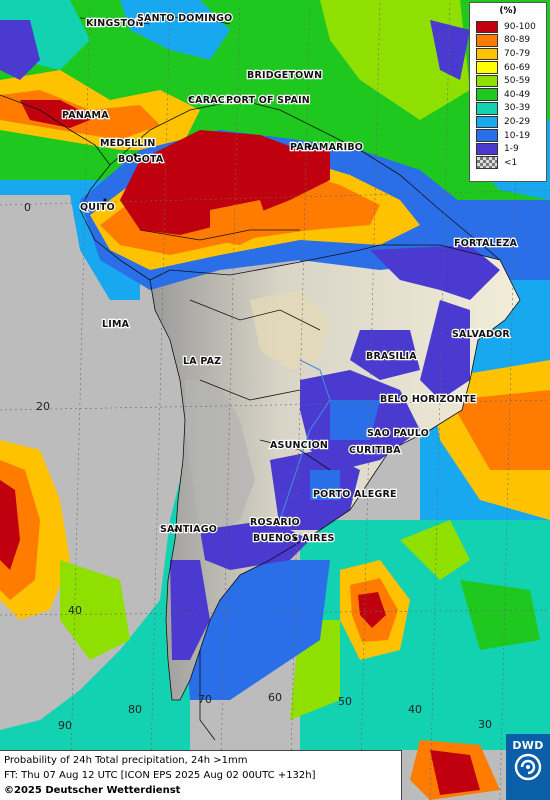 Image resolution: width=550 pixels, height=800 pixels. Describe the element at coordinates (517, 135) in the screenshot. I see `legend-label: 10-19` at that location.